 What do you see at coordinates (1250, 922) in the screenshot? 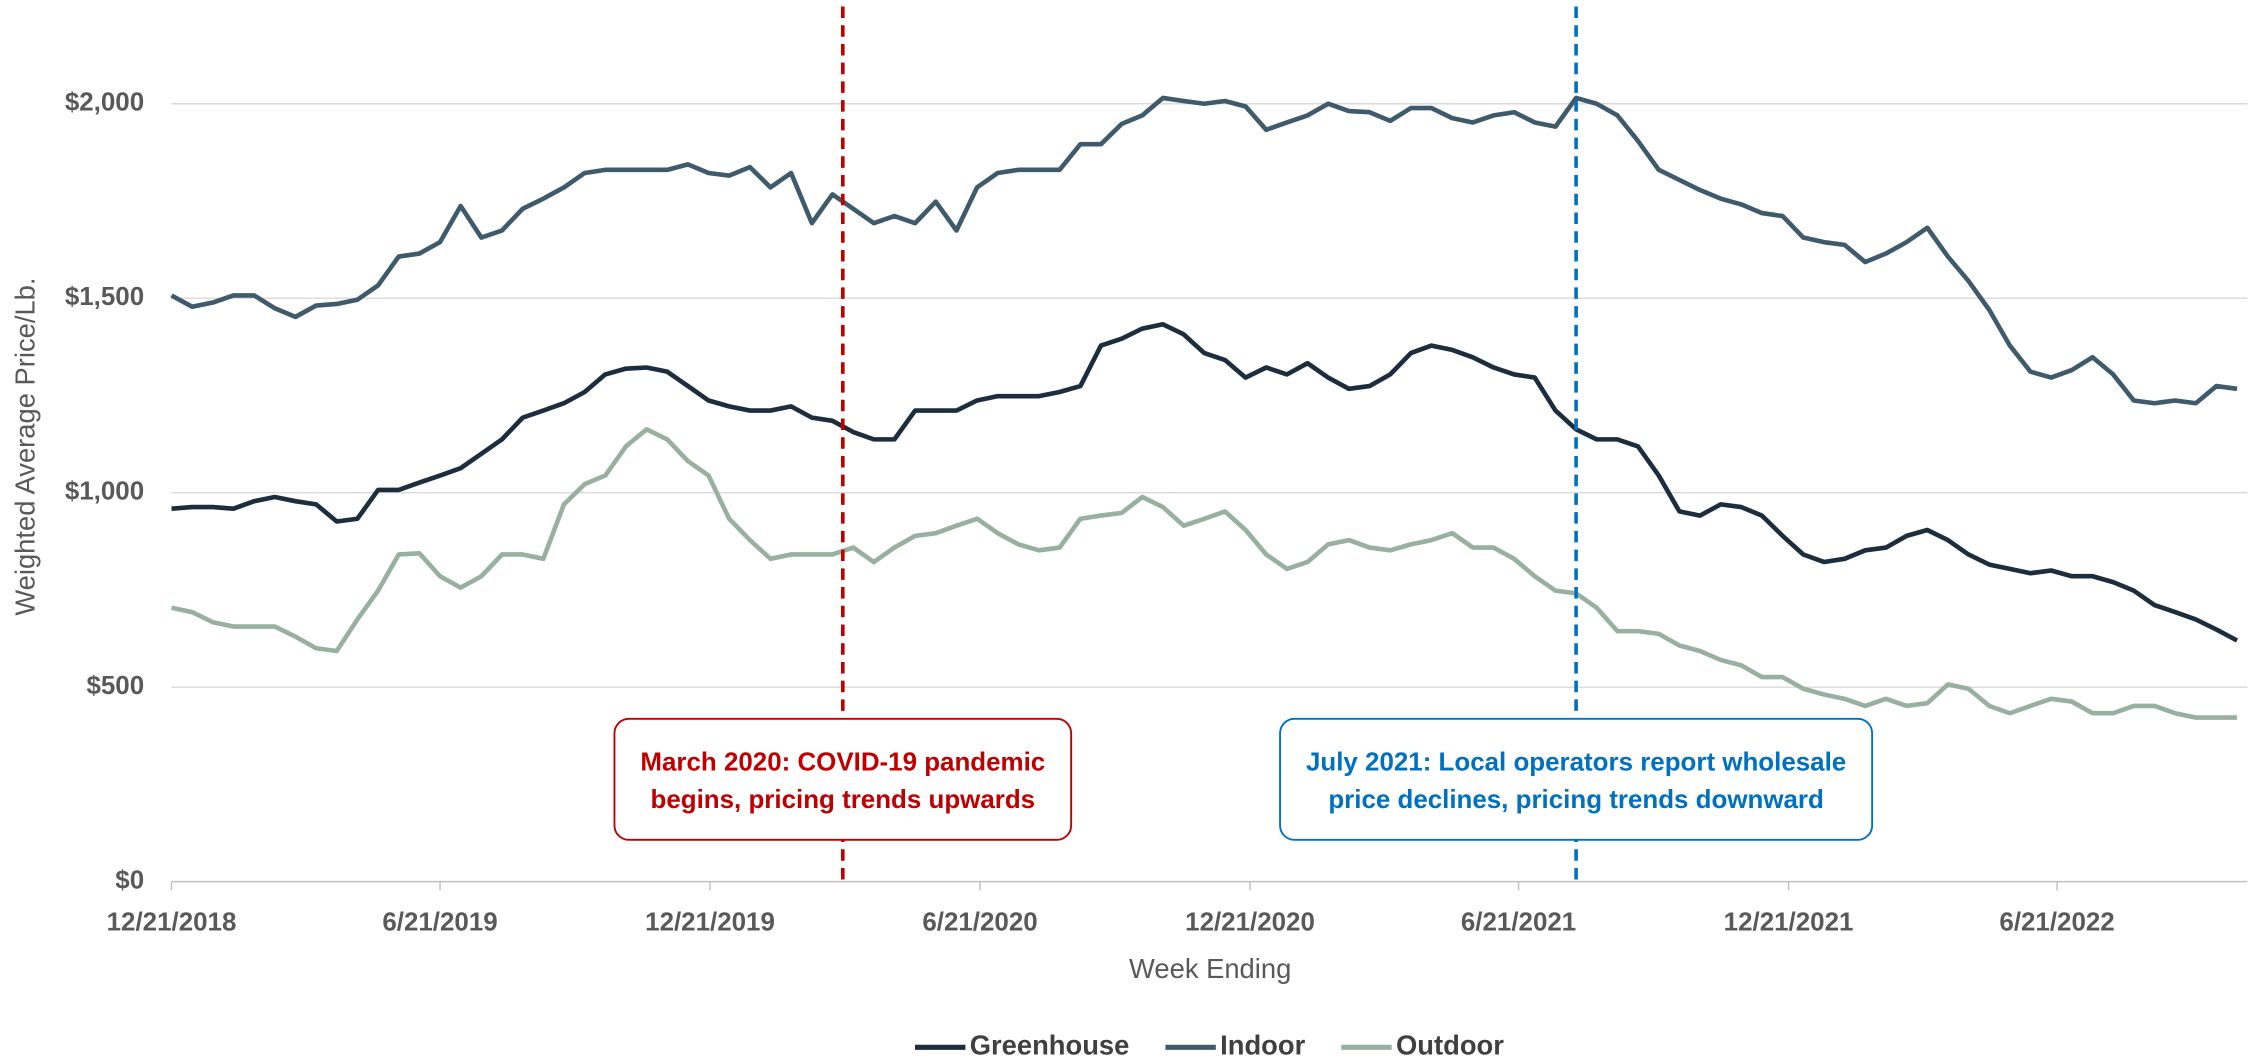
I see `x-tick-label: 12/21/2020` at bounding box center [1250, 922].